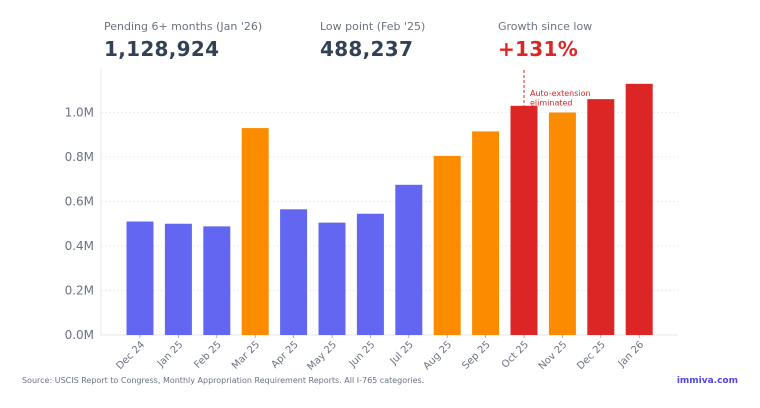 The width and height of the screenshot is (760, 408). I want to click on x-tick-label: May 25, so click(322, 356).